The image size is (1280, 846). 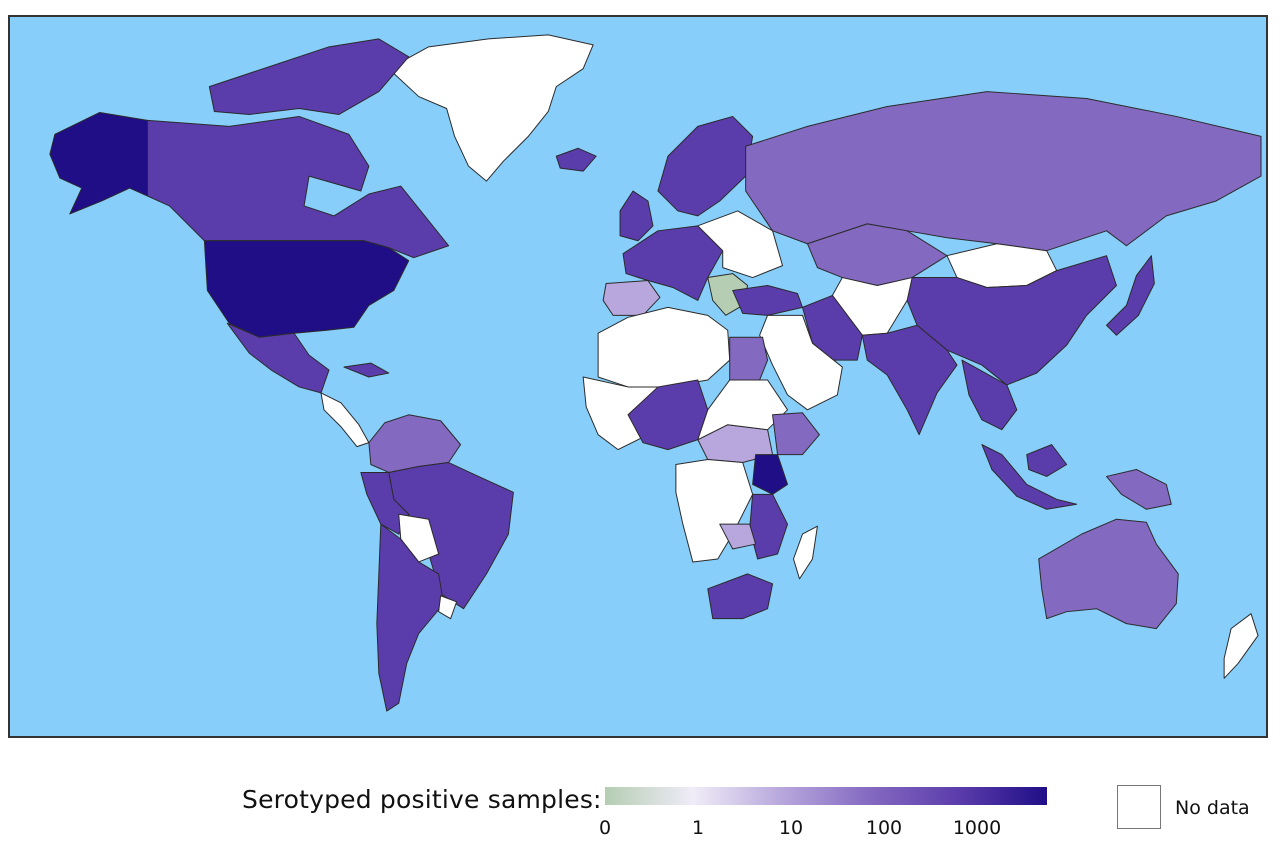 I want to click on region-ethiopia, so click(x=796, y=434).